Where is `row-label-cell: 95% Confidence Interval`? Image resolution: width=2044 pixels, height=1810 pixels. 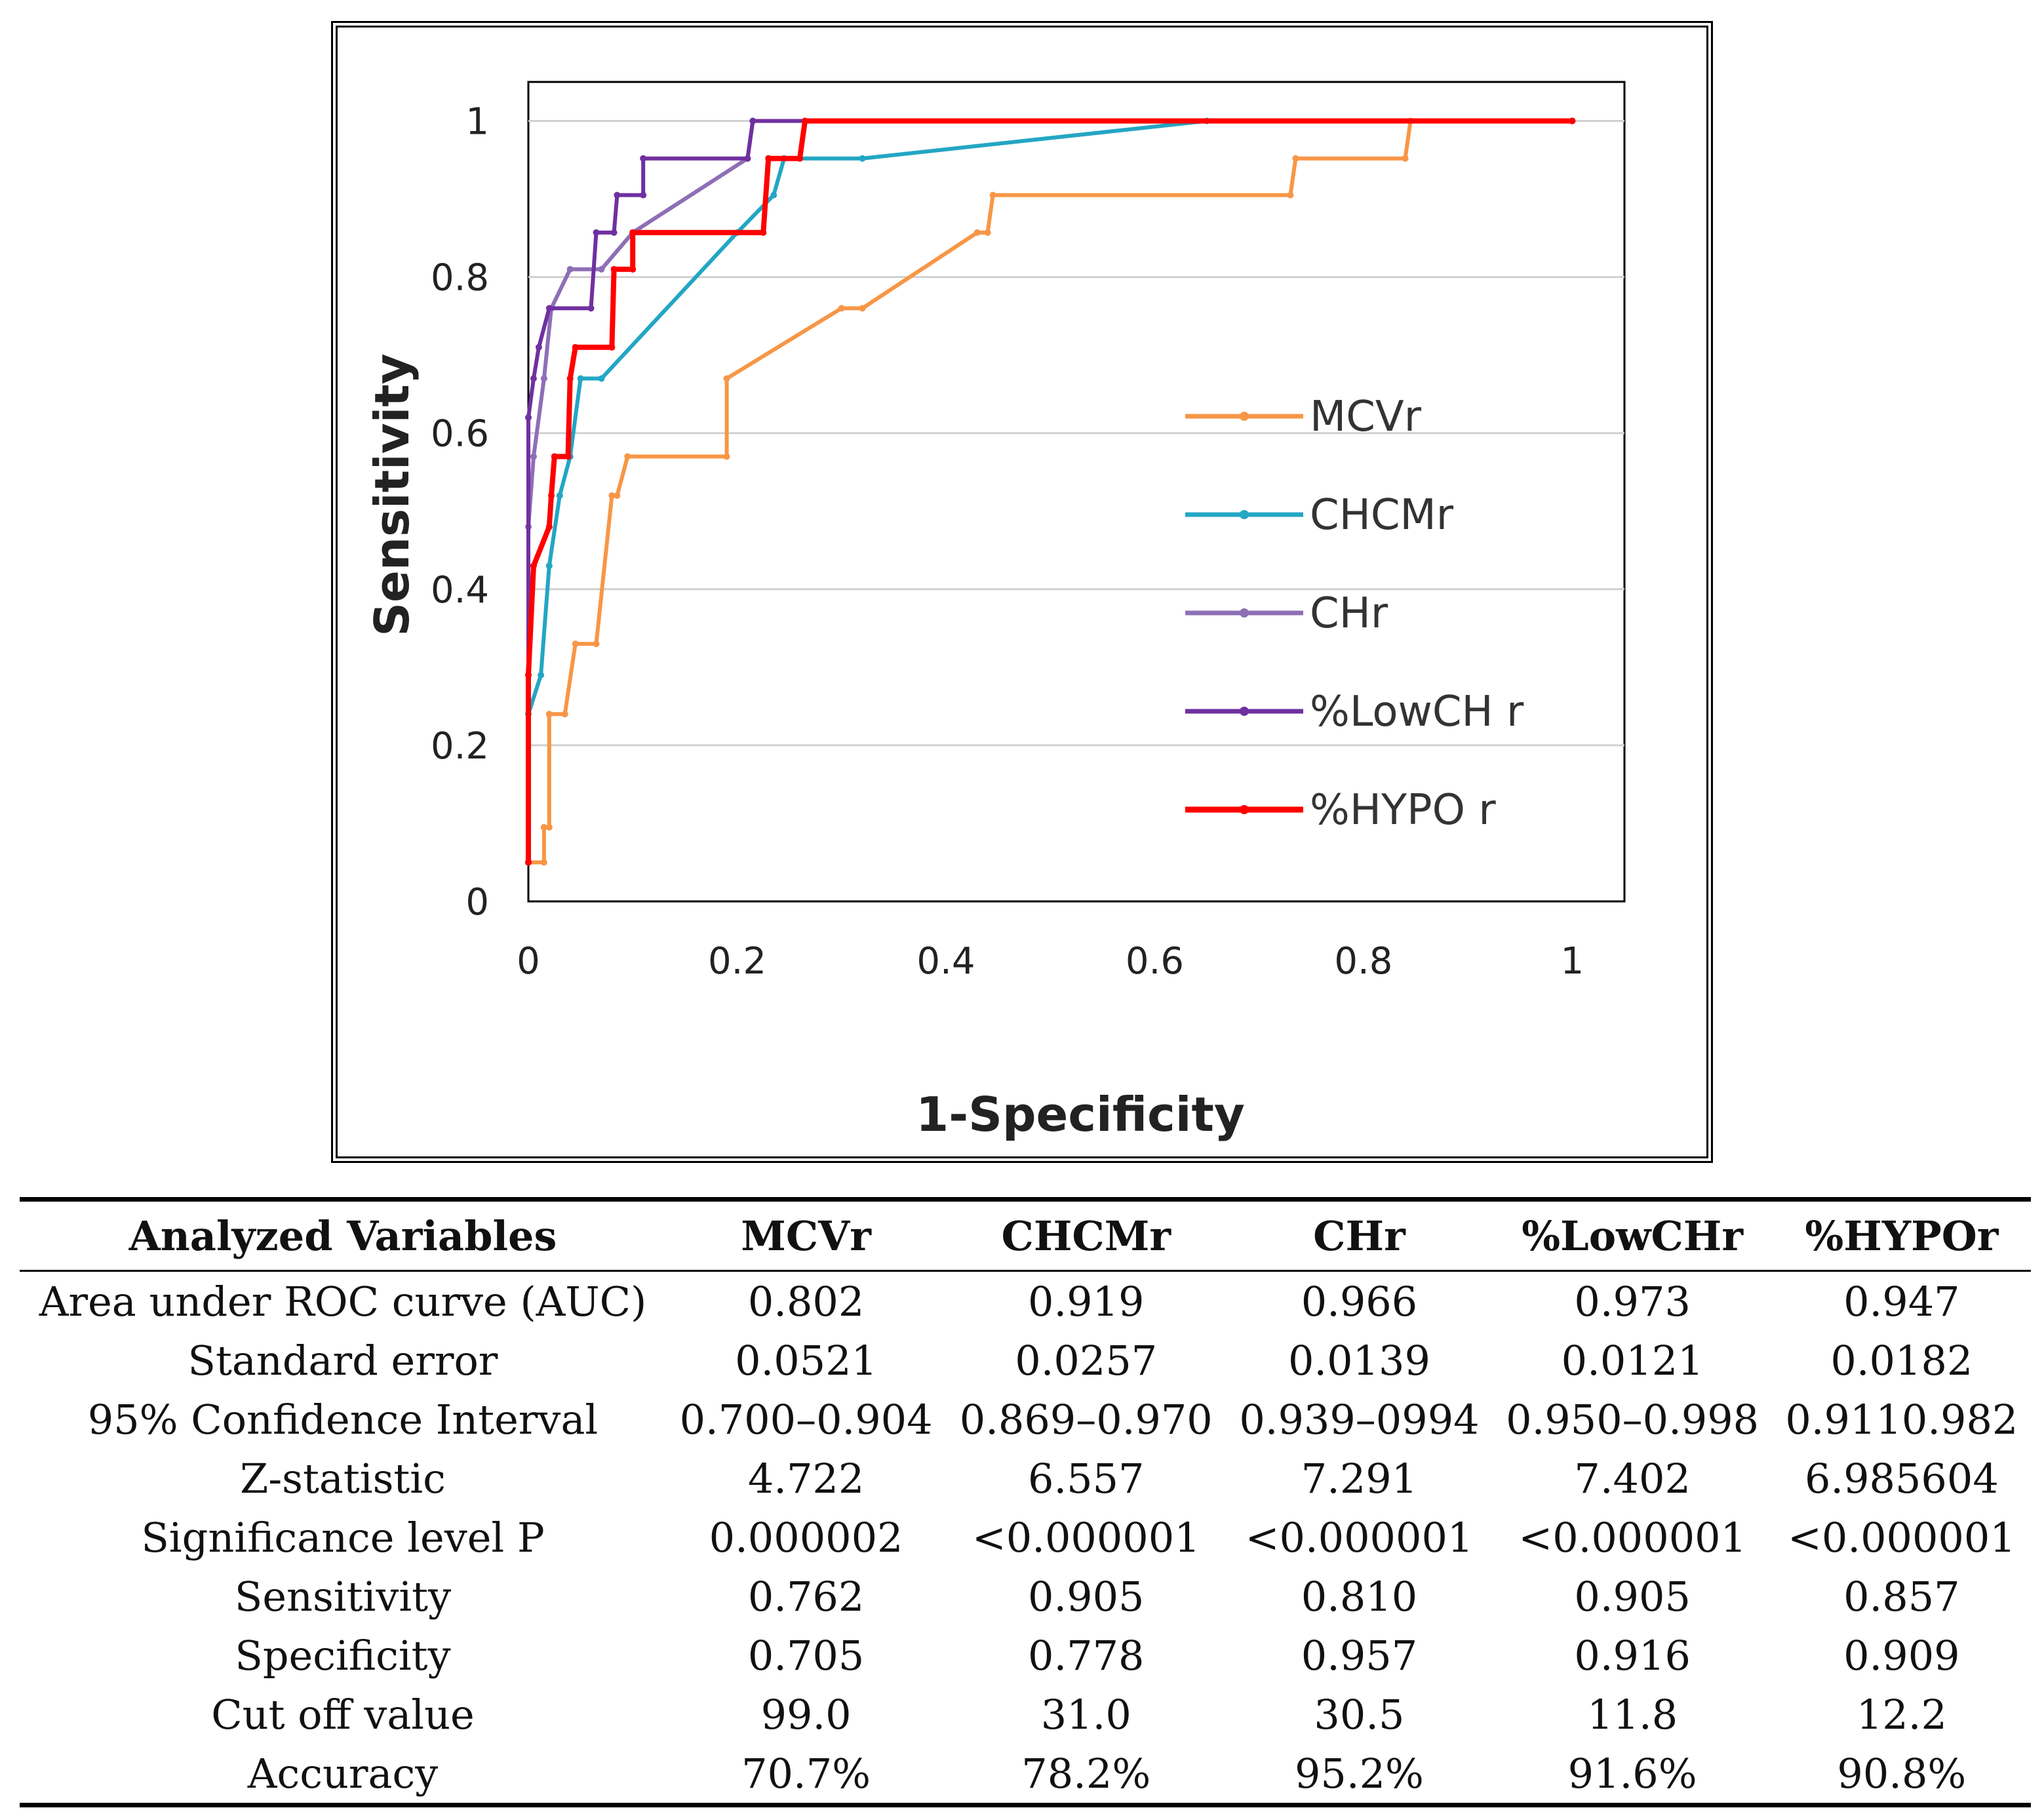
row-label-cell: 95% Confidence Interval is located at coordinates (343, 1419).